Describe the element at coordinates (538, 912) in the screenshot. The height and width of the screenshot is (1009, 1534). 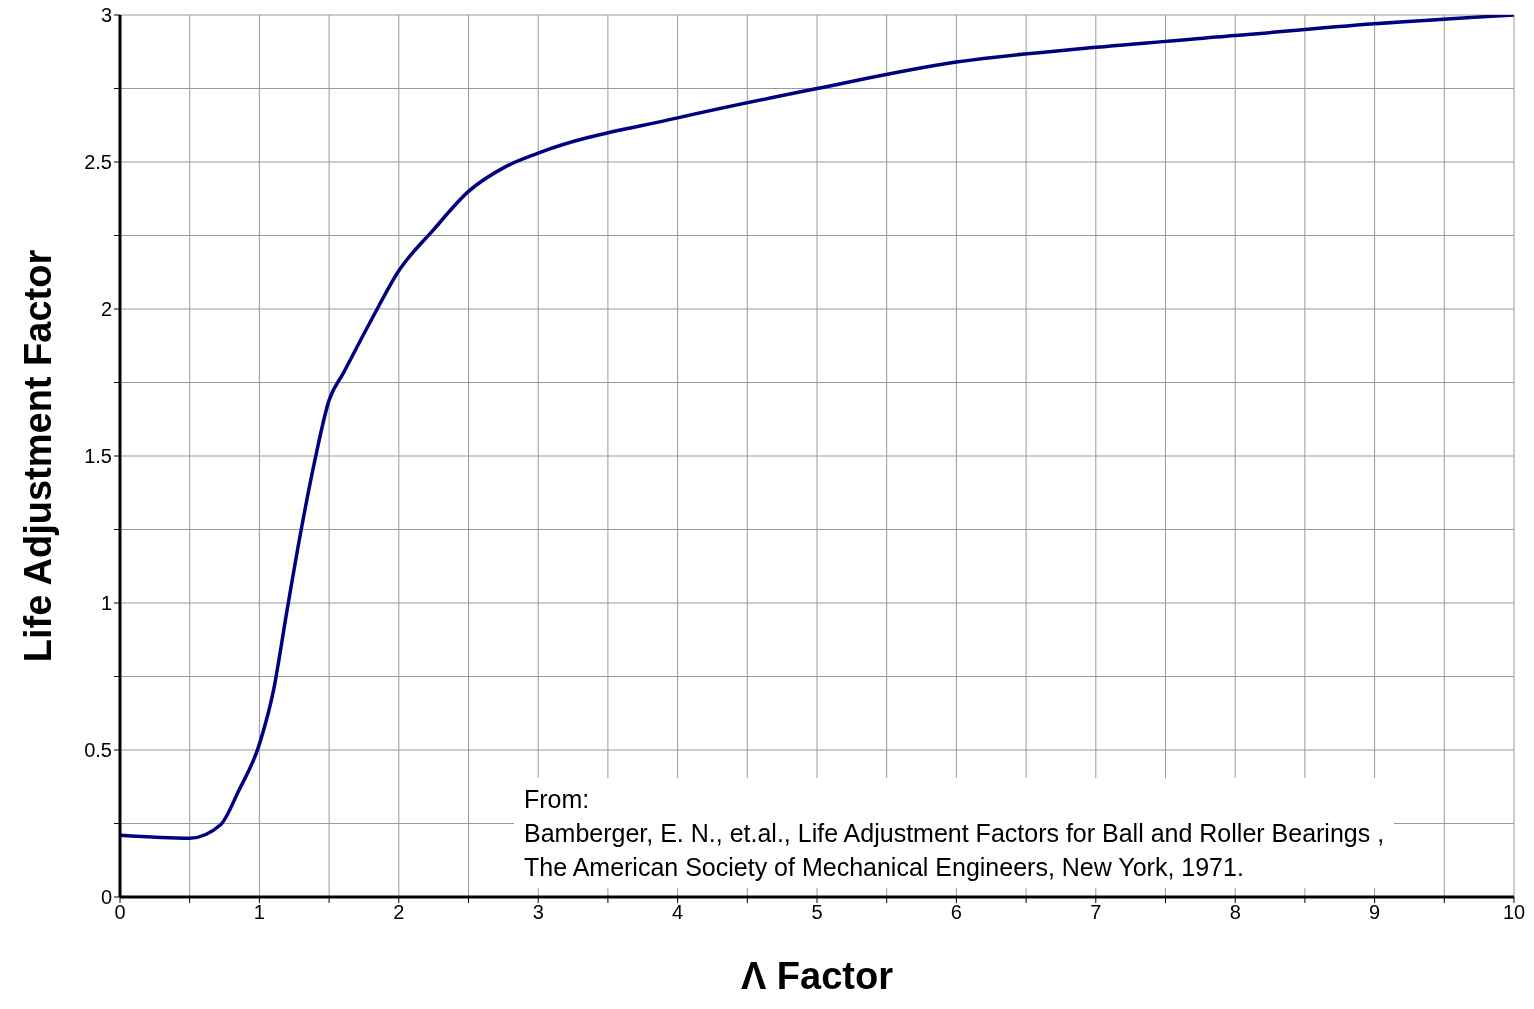
I see `x-tick-label: 3` at that location.